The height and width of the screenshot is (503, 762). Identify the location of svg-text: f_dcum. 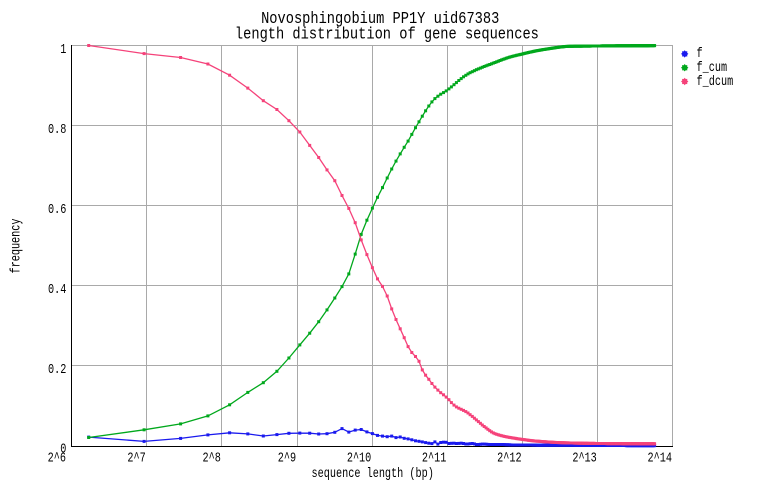
(715, 81).